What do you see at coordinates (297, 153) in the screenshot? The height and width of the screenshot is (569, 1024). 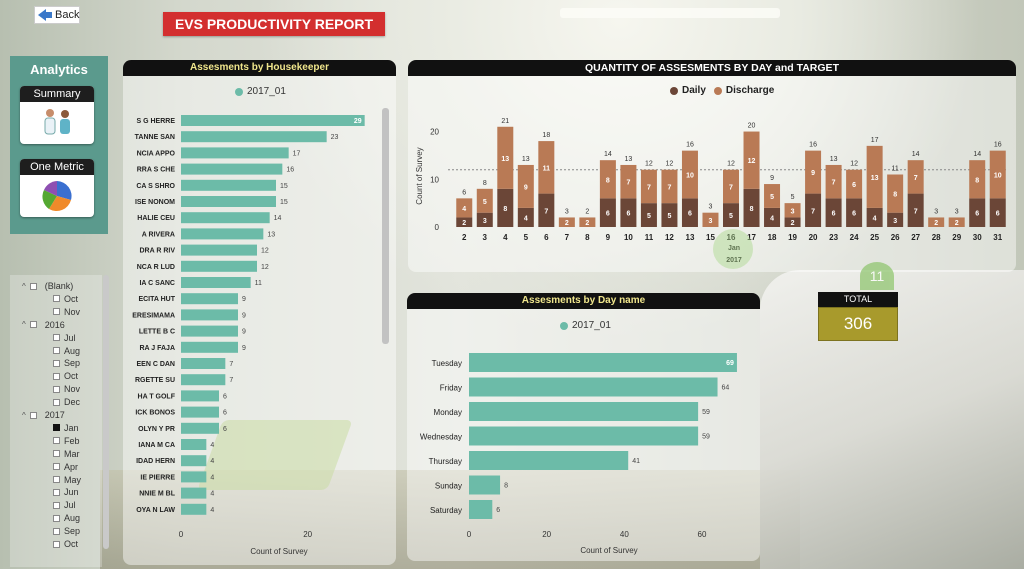 I see `housekeeper-data-label: 17` at bounding box center [297, 153].